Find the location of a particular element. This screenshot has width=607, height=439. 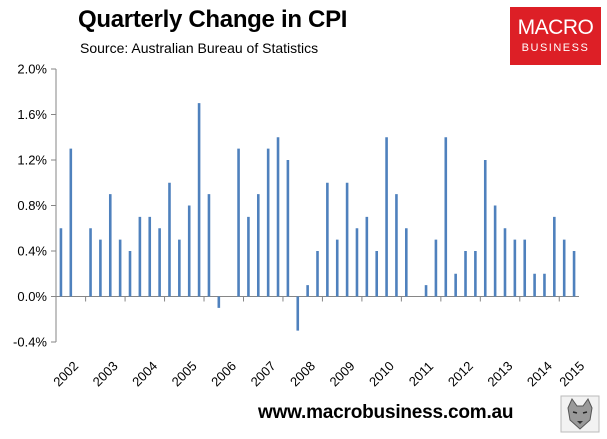

chart-subtitle: Source: Australian Bureau of Statistics is located at coordinates (199, 48).